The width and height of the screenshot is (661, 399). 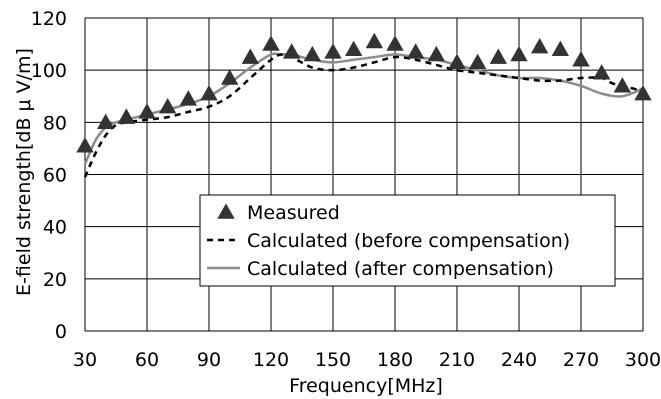 I want to click on x-tick-label: 60, so click(x=147, y=360).